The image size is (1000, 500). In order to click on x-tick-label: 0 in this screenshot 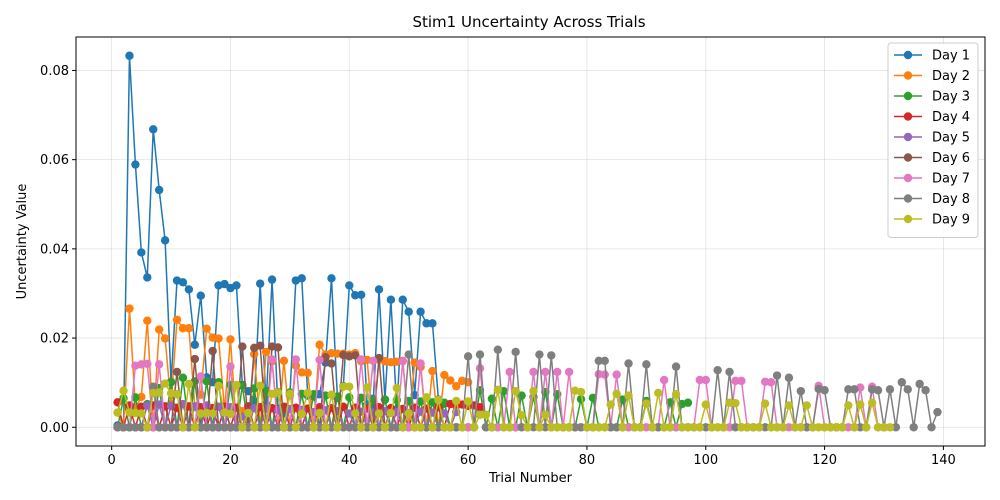, I will do `click(112, 460)`.